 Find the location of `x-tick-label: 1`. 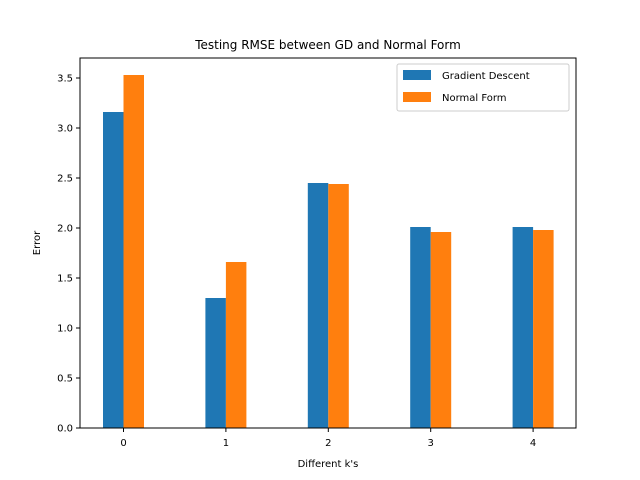

x-tick-label: 1 is located at coordinates (226, 443).